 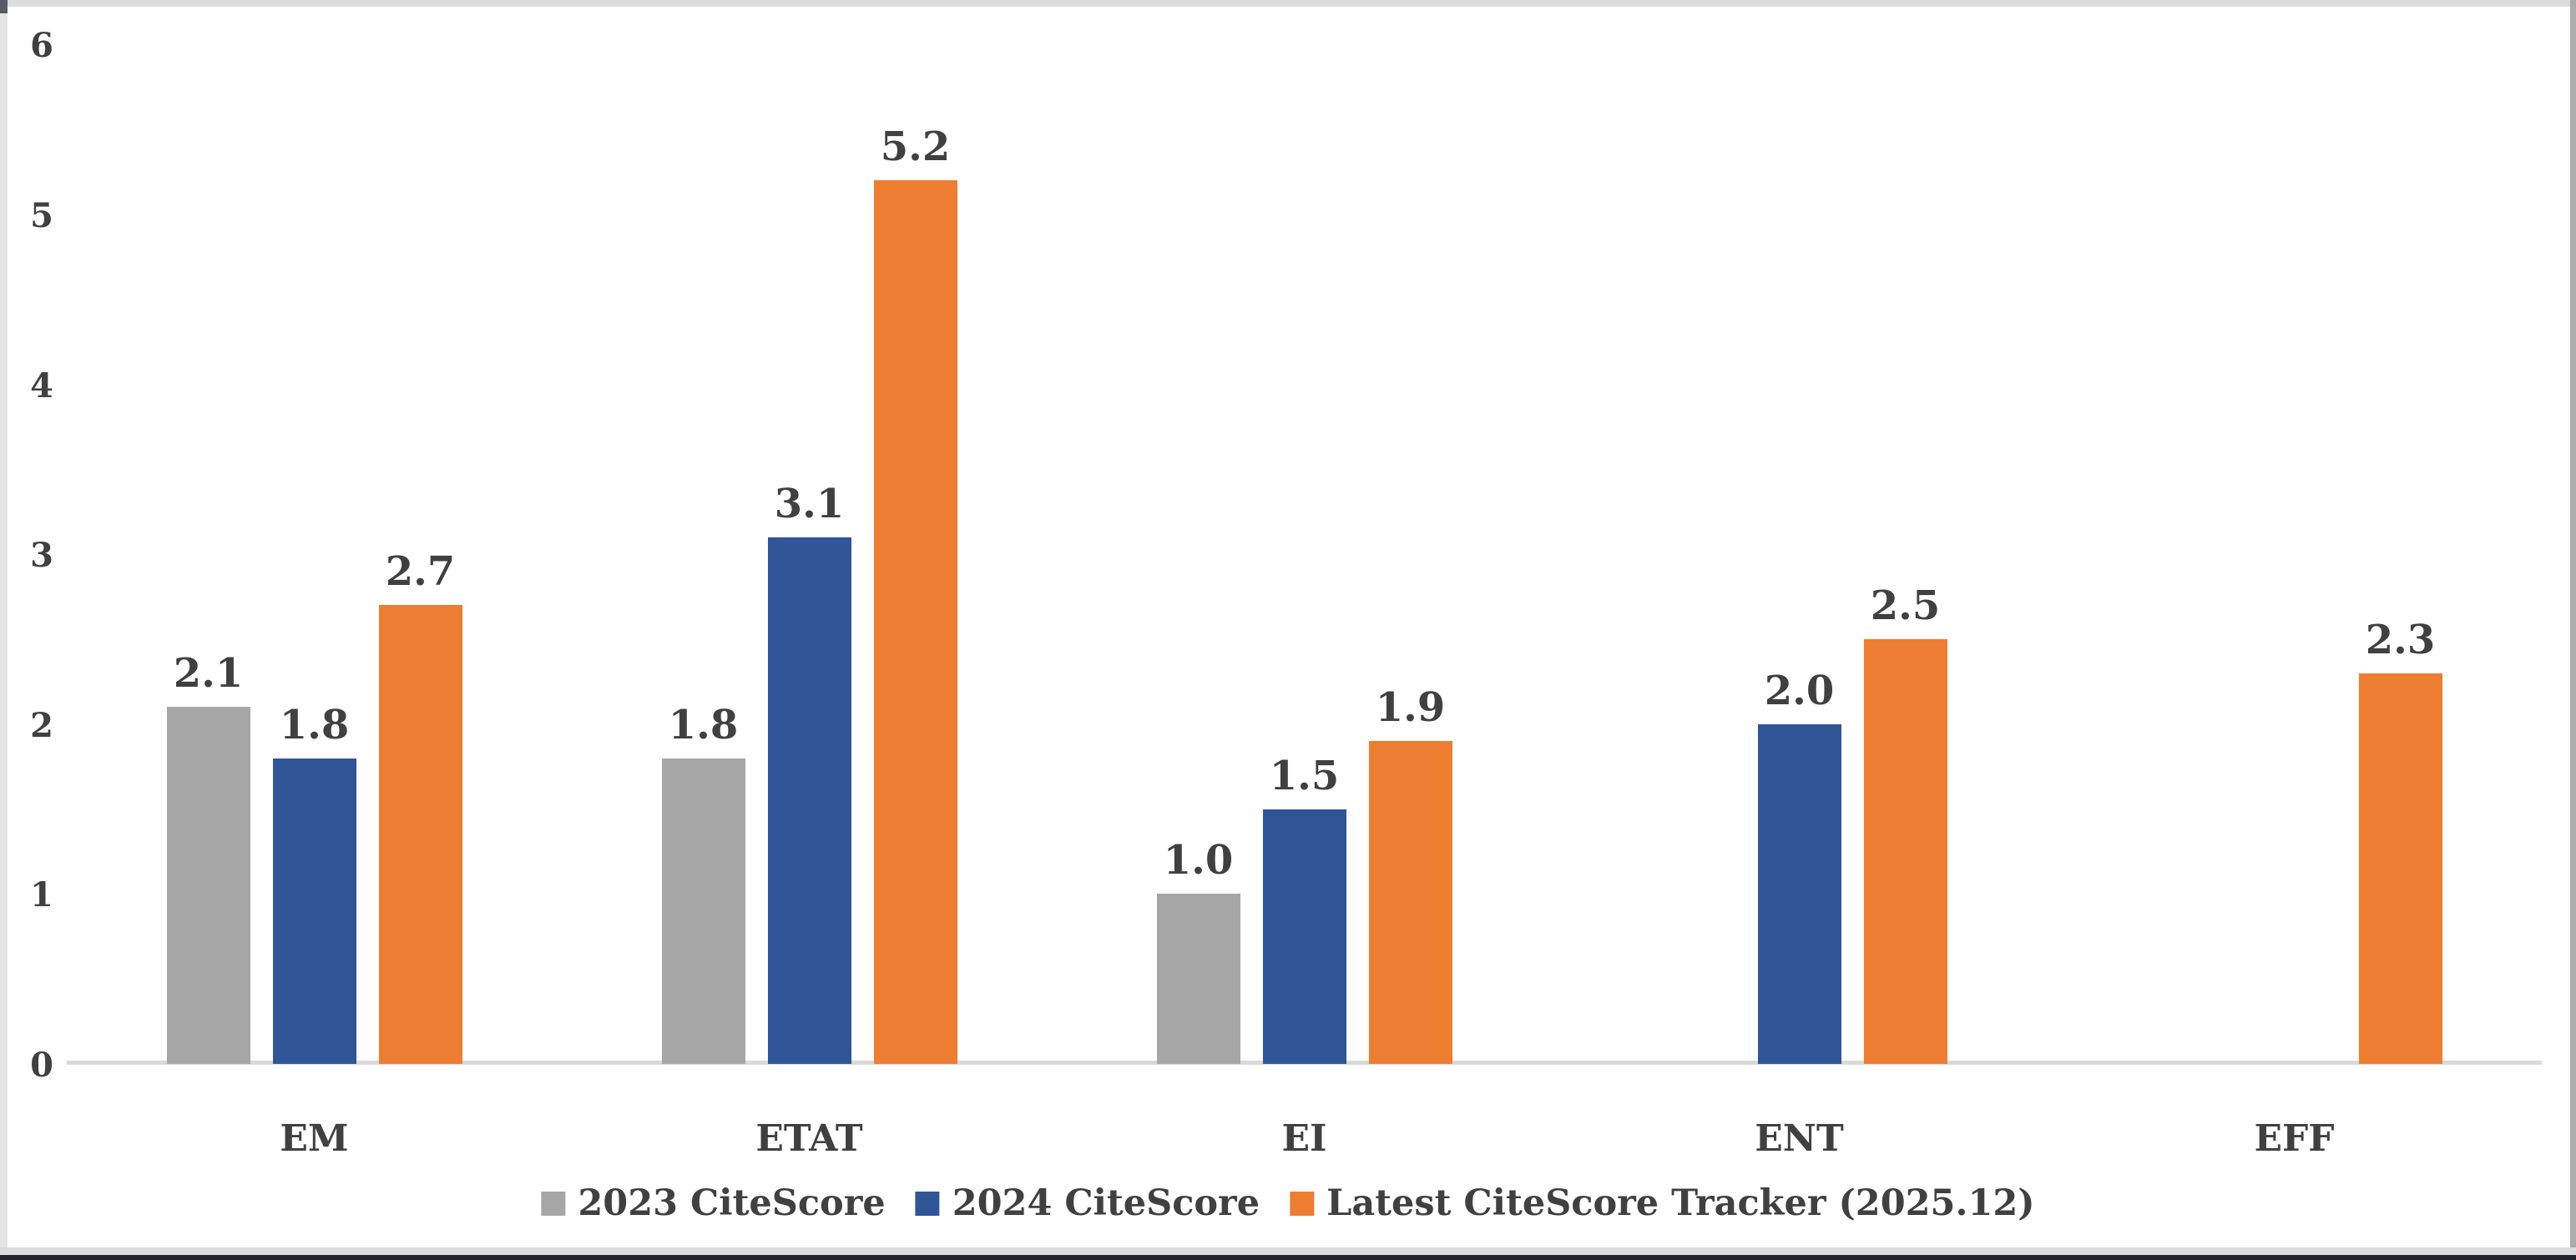 I want to click on frame-border-top-notch, so click(x=4, y=6).